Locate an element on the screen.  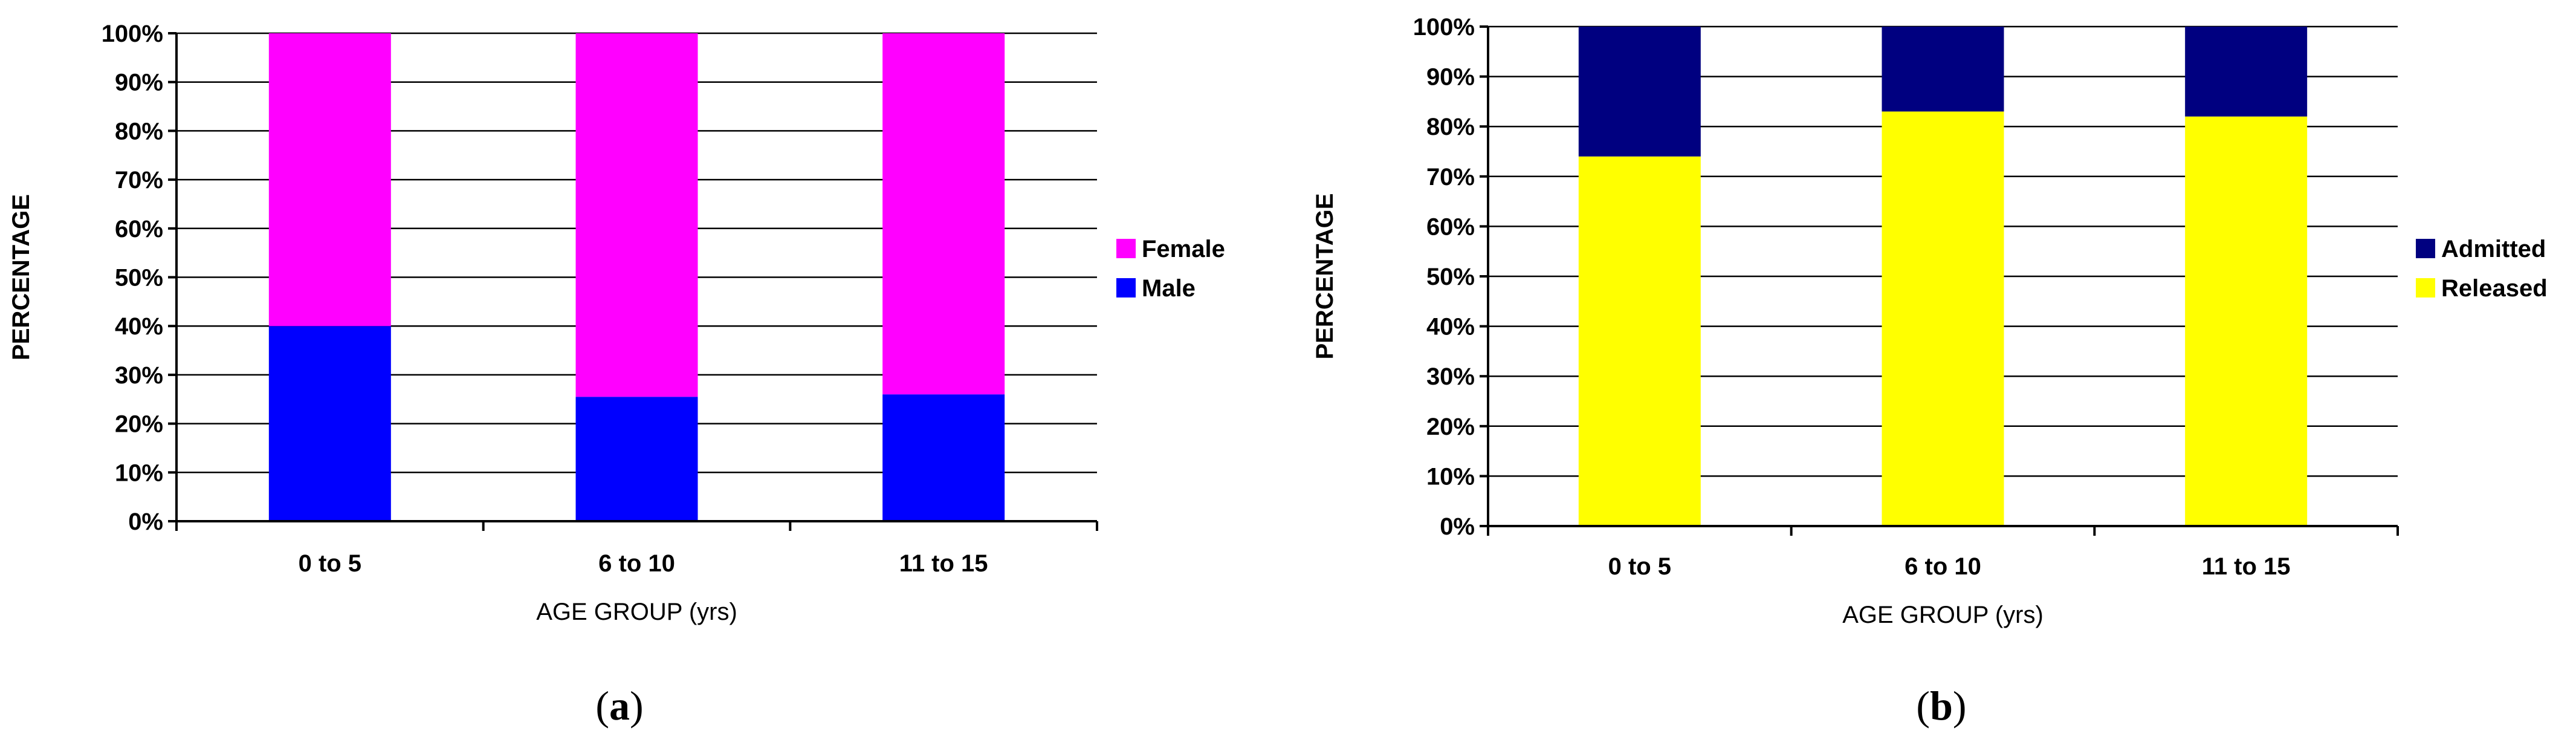
legend-label-released: Released is located at coordinates (2494, 288).